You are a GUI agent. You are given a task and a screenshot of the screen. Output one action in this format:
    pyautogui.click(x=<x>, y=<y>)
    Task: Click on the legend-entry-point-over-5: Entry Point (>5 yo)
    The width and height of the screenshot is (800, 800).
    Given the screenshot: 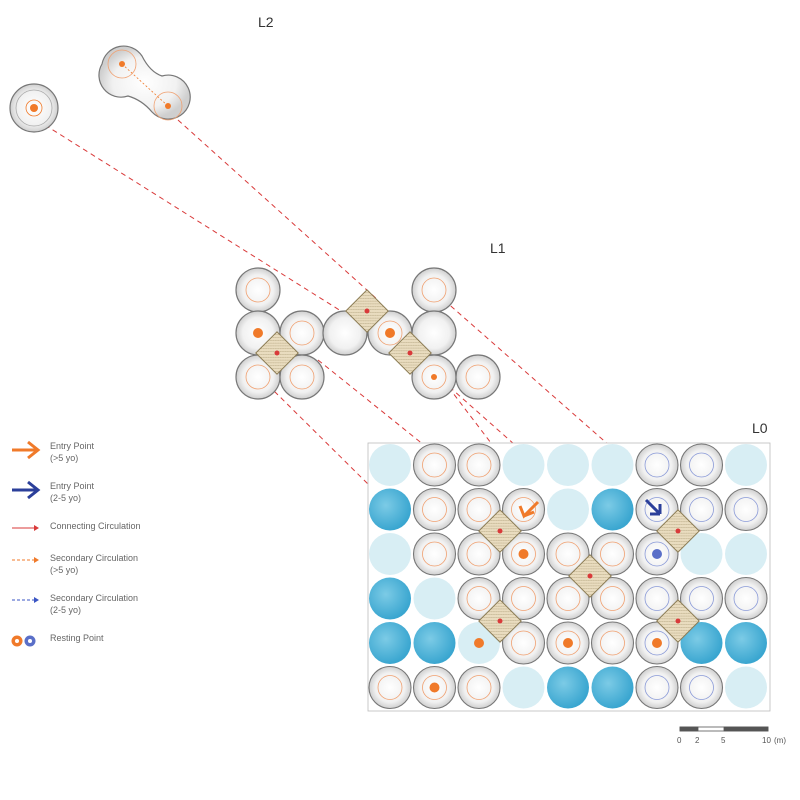 What is the action you would take?
    pyautogui.click(x=95, y=456)
    